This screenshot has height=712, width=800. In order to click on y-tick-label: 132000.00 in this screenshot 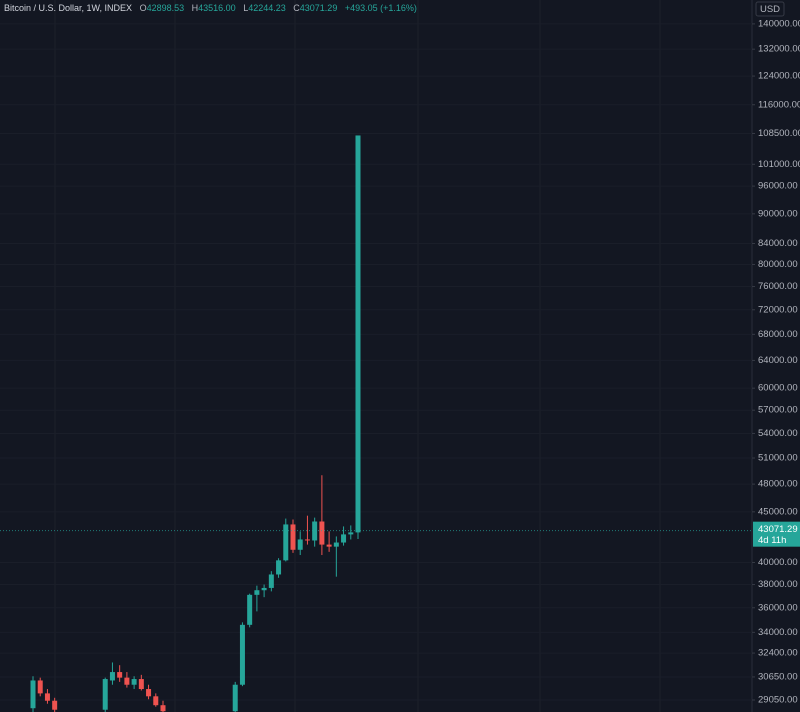, I will do `click(779, 49)`.